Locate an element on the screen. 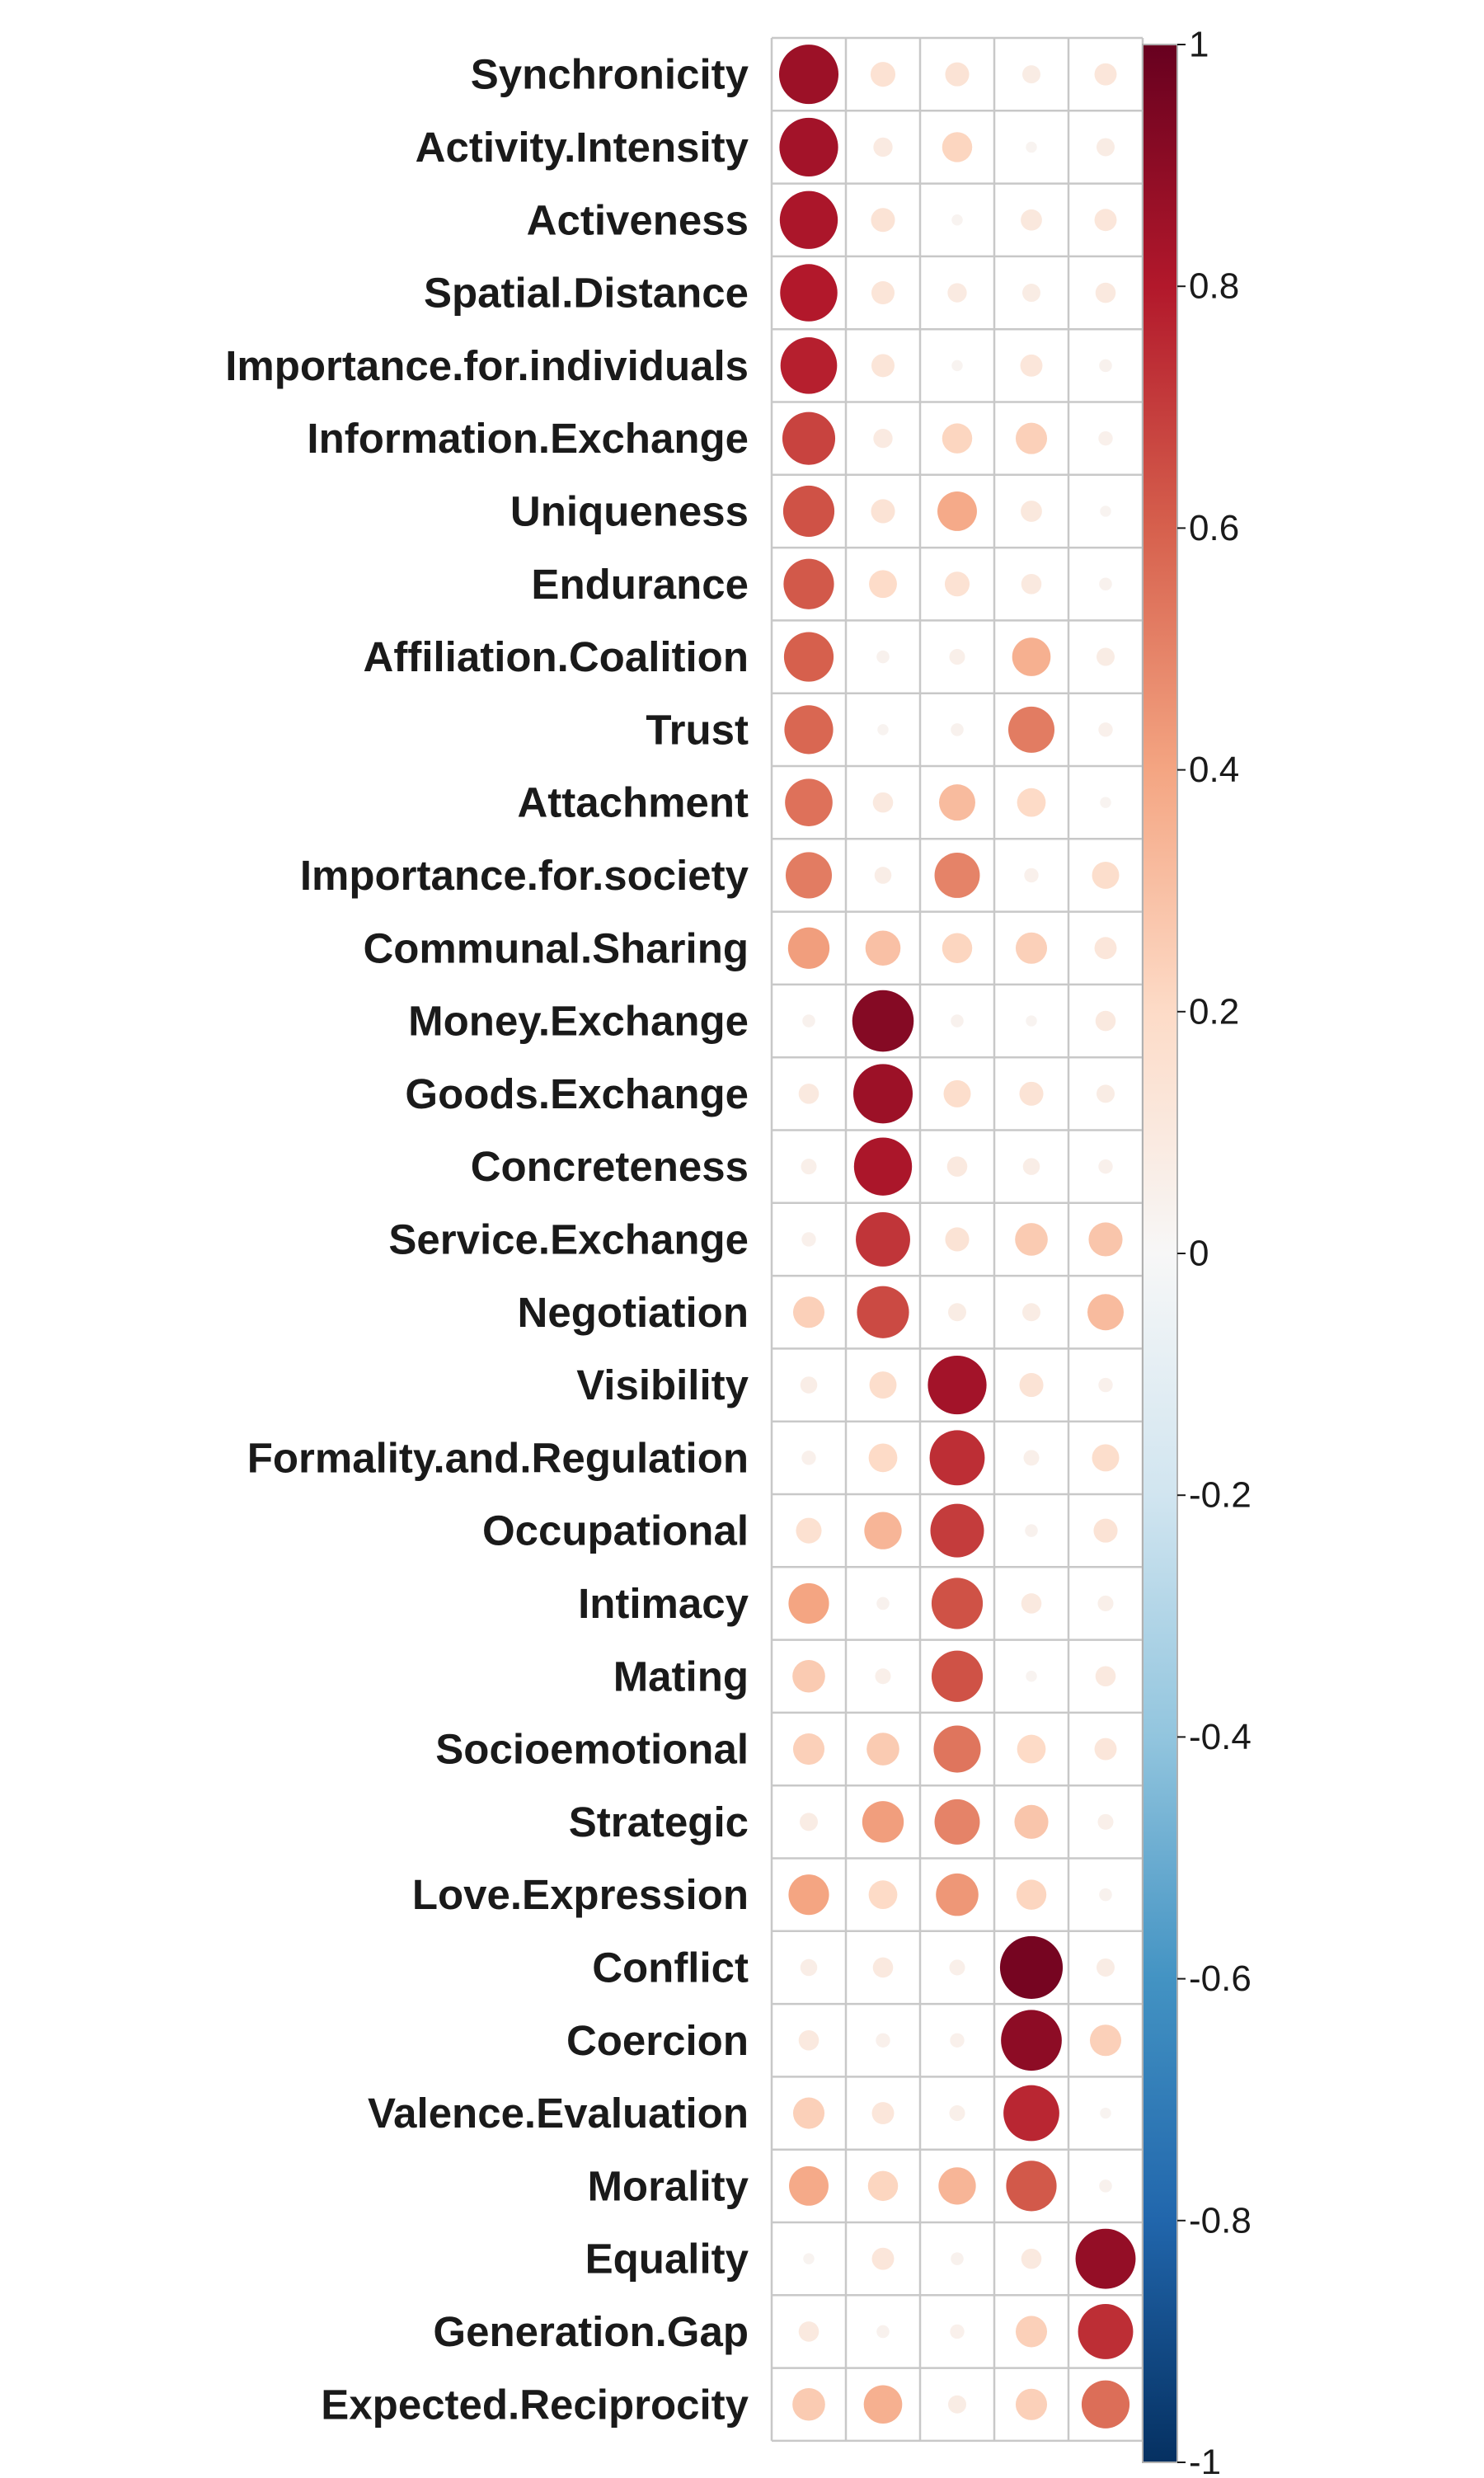 This screenshot has height=2478, width=1484. colorbar-tick-label: 0.4 is located at coordinates (1214, 770).